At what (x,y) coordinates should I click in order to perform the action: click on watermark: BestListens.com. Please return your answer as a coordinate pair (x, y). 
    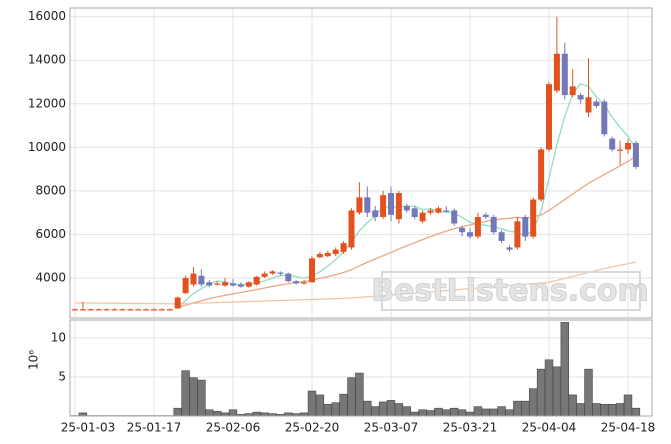
    Looking at the image, I should click on (510, 291).